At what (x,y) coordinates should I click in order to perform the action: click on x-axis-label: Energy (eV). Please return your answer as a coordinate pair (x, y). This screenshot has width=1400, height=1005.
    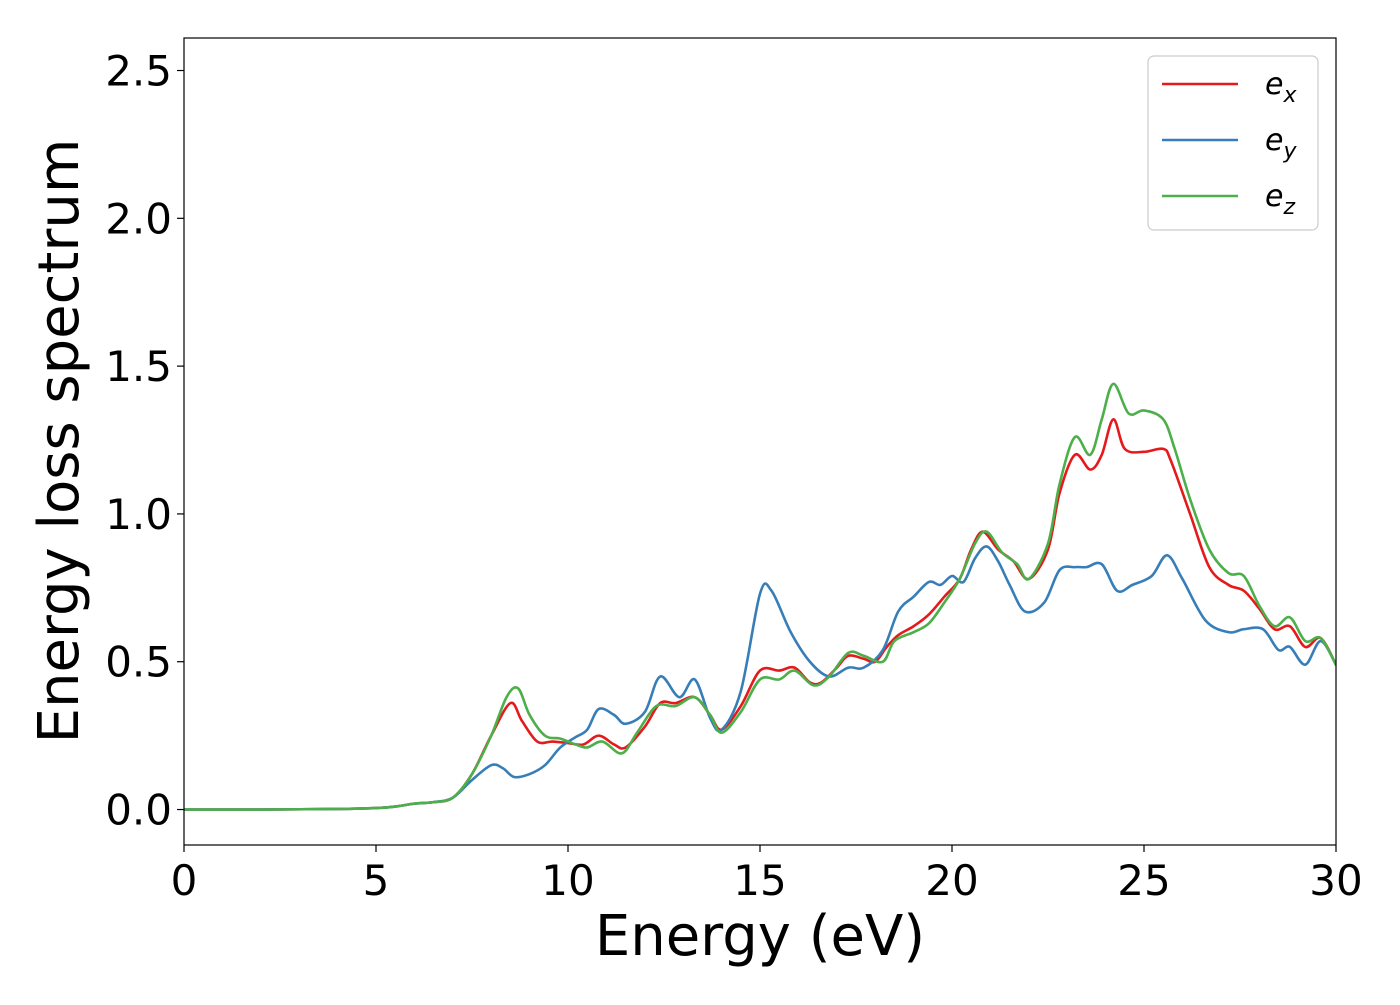
    Looking at the image, I should click on (760, 936).